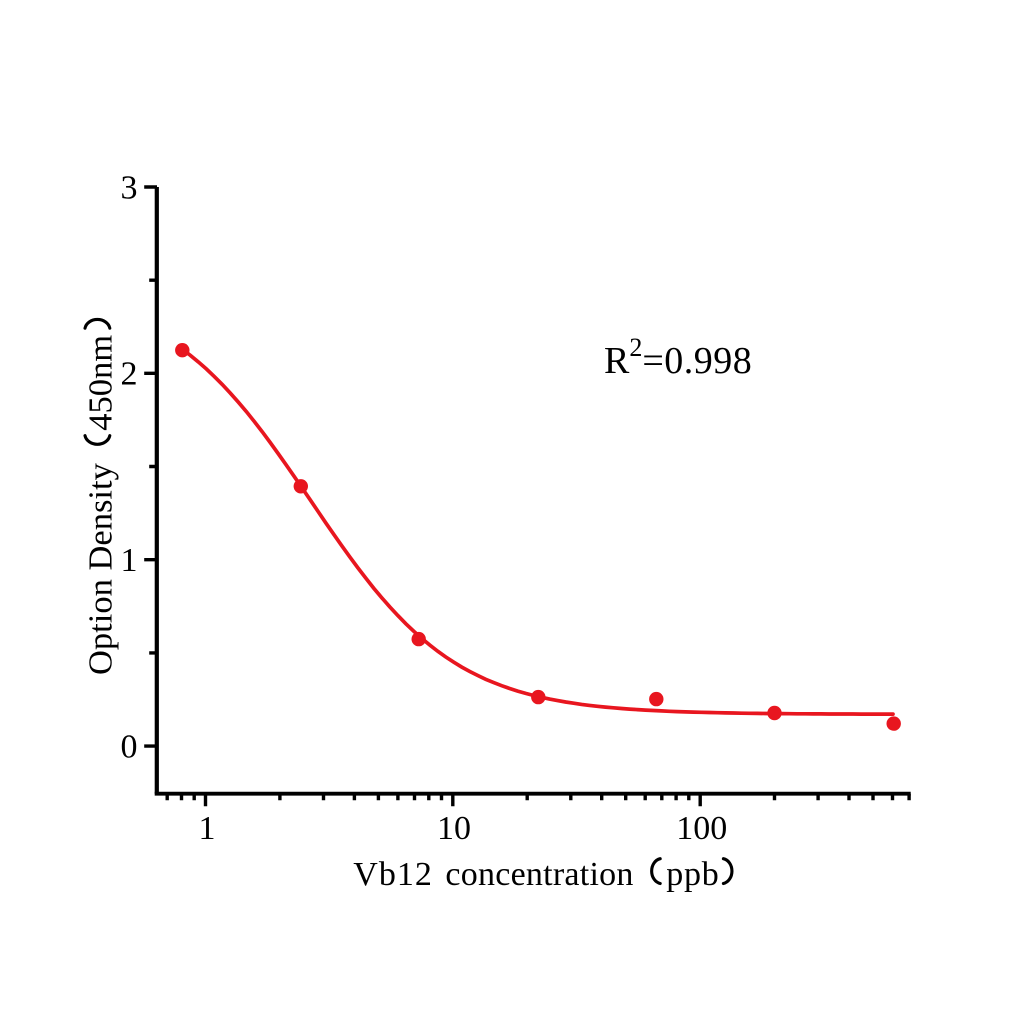  What do you see at coordinates (692, 874) in the screenshot?
I see `svg-text: ppb` at bounding box center [692, 874].